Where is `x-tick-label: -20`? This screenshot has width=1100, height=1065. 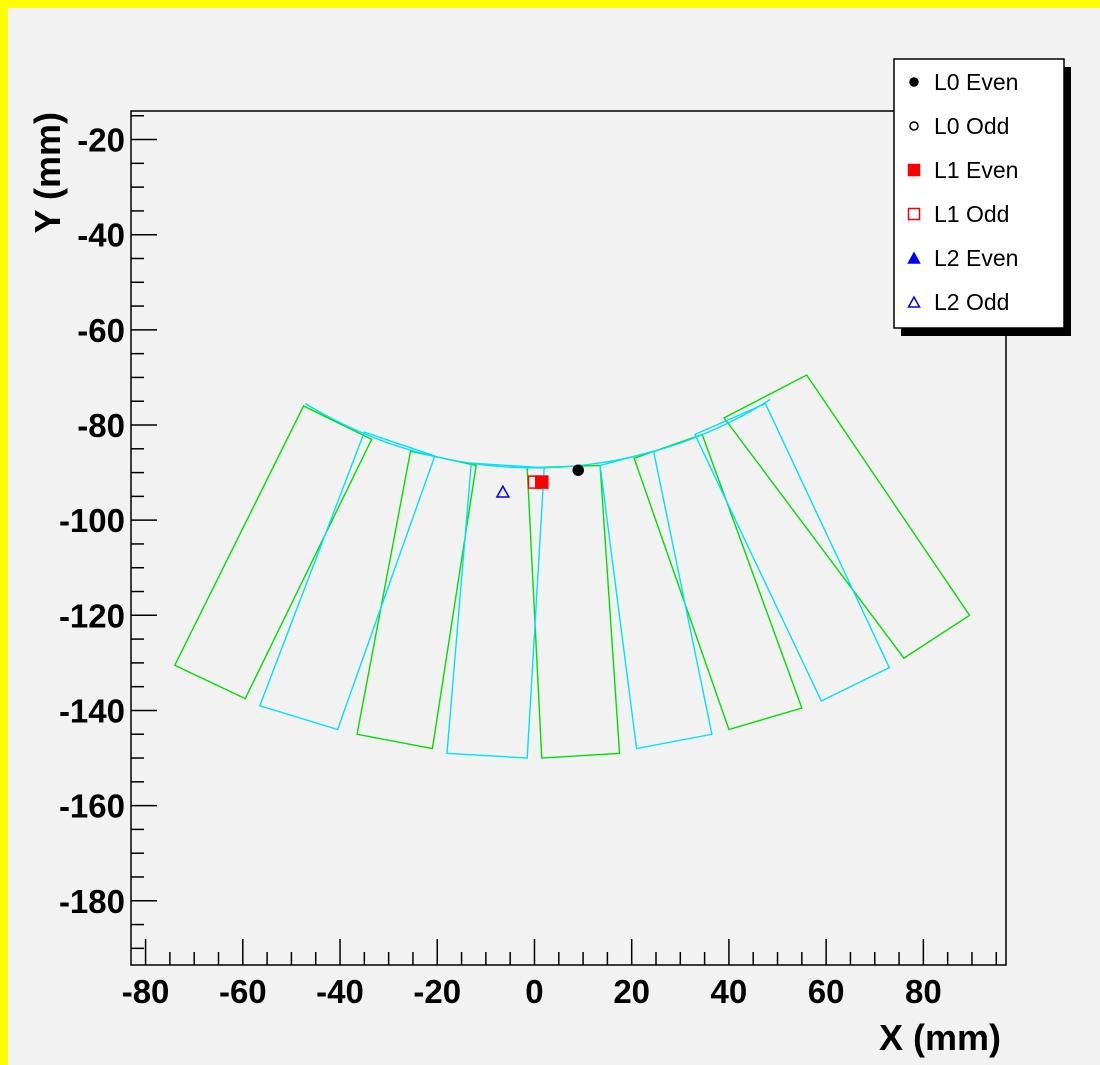
x-tick-label: -20 is located at coordinates (437, 991).